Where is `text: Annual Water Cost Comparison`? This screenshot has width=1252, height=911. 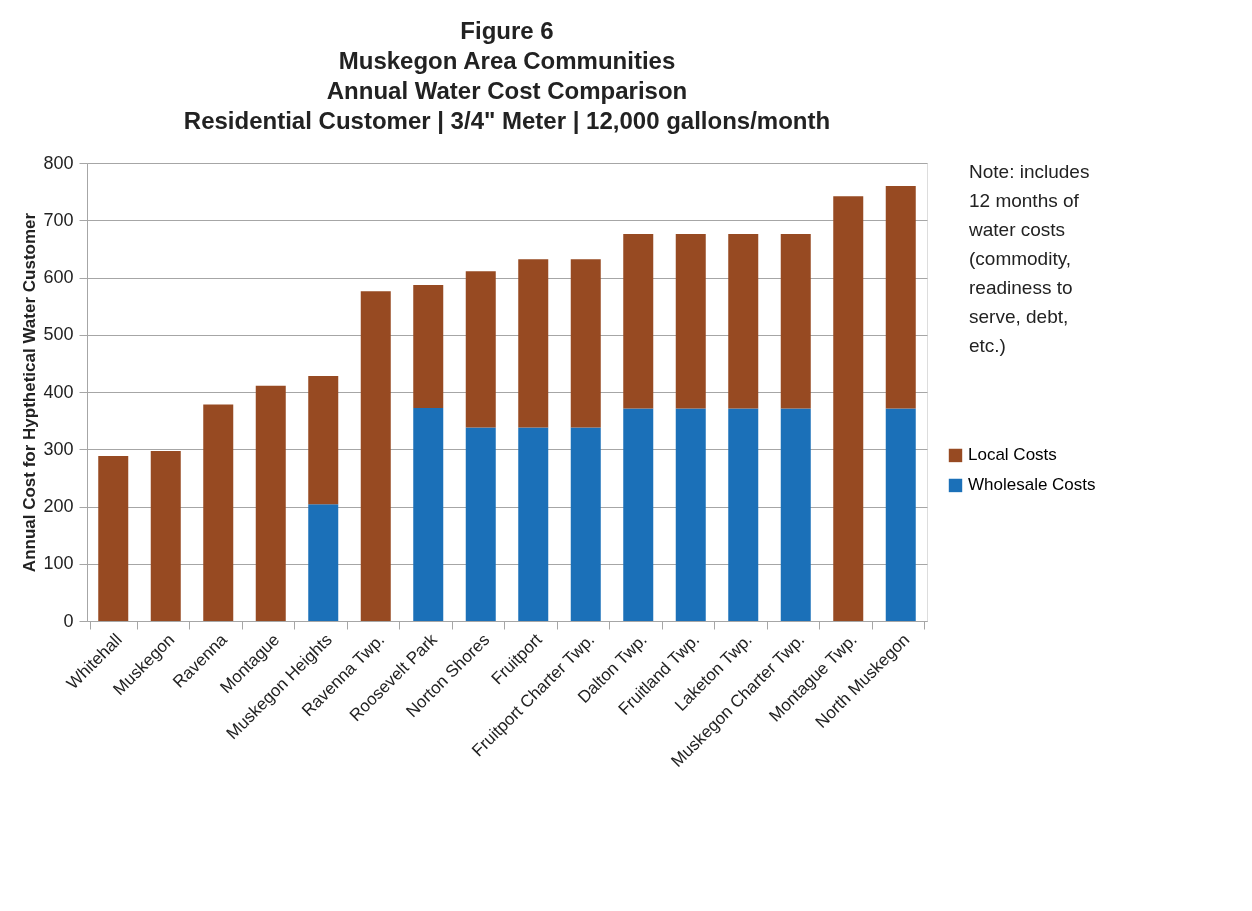 text: Annual Water Cost Comparison is located at coordinates (507, 90).